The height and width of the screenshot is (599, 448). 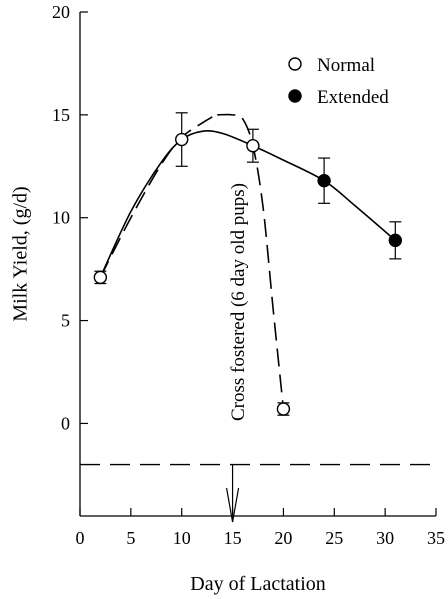 What do you see at coordinates (61, 218) in the screenshot?
I see `y-tick-label: 10` at bounding box center [61, 218].